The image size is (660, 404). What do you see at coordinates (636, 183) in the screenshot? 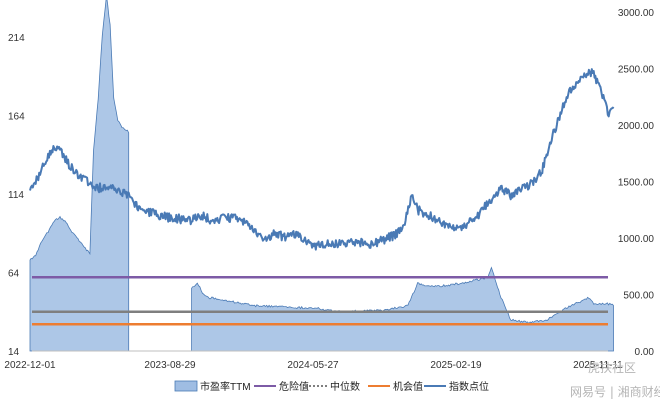
I see `y-right-tick-label: 1500.00` at bounding box center [636, 183].